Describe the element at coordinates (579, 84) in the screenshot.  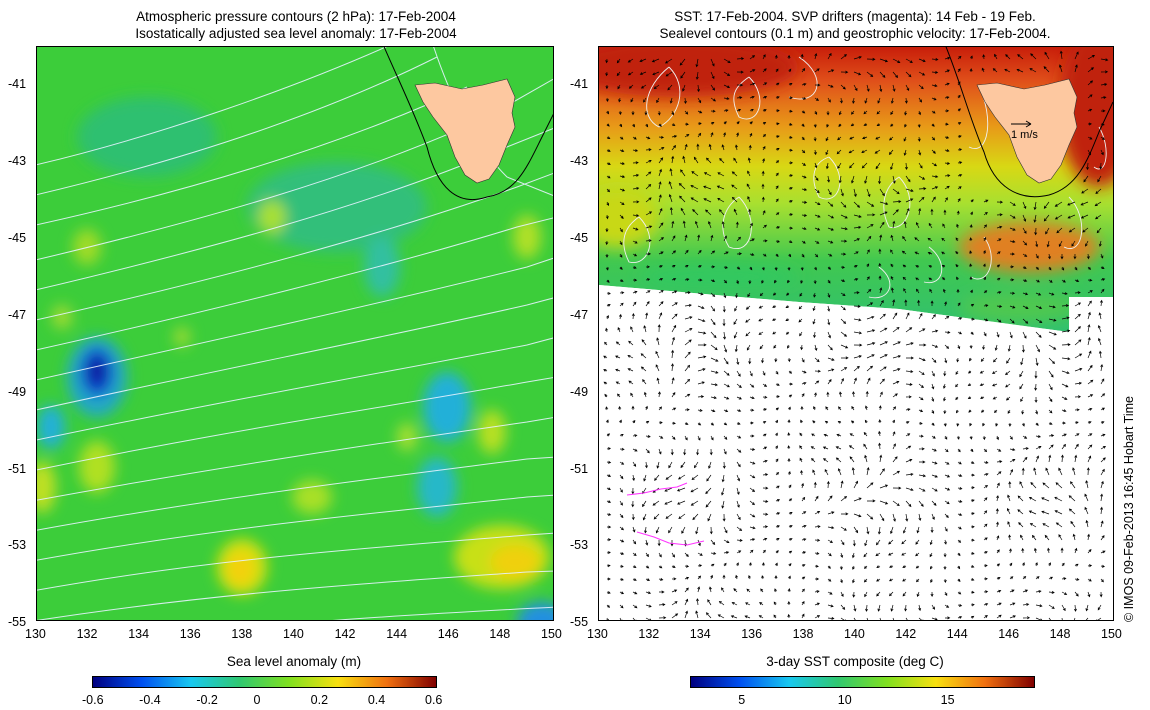
I see `right-y-tick-label: -41` at that location.